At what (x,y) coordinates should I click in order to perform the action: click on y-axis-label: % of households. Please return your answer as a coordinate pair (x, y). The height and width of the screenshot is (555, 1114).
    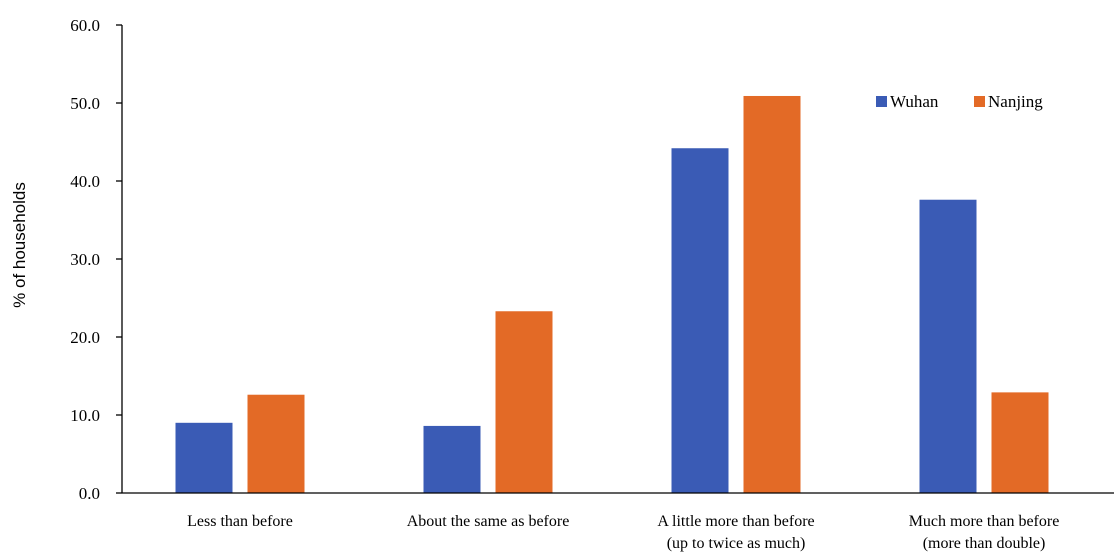
    Looking at the image, I should click on (19, 245).